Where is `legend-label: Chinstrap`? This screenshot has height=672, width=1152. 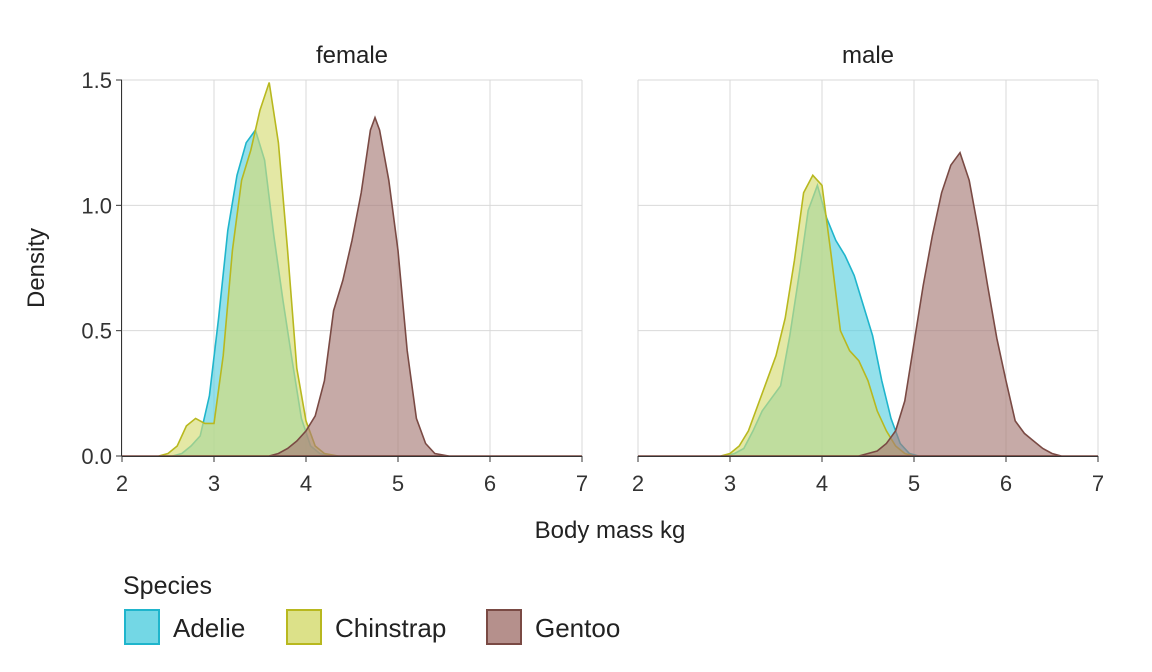
legend-label: Chinstrap is located at coordinates (390, 628).